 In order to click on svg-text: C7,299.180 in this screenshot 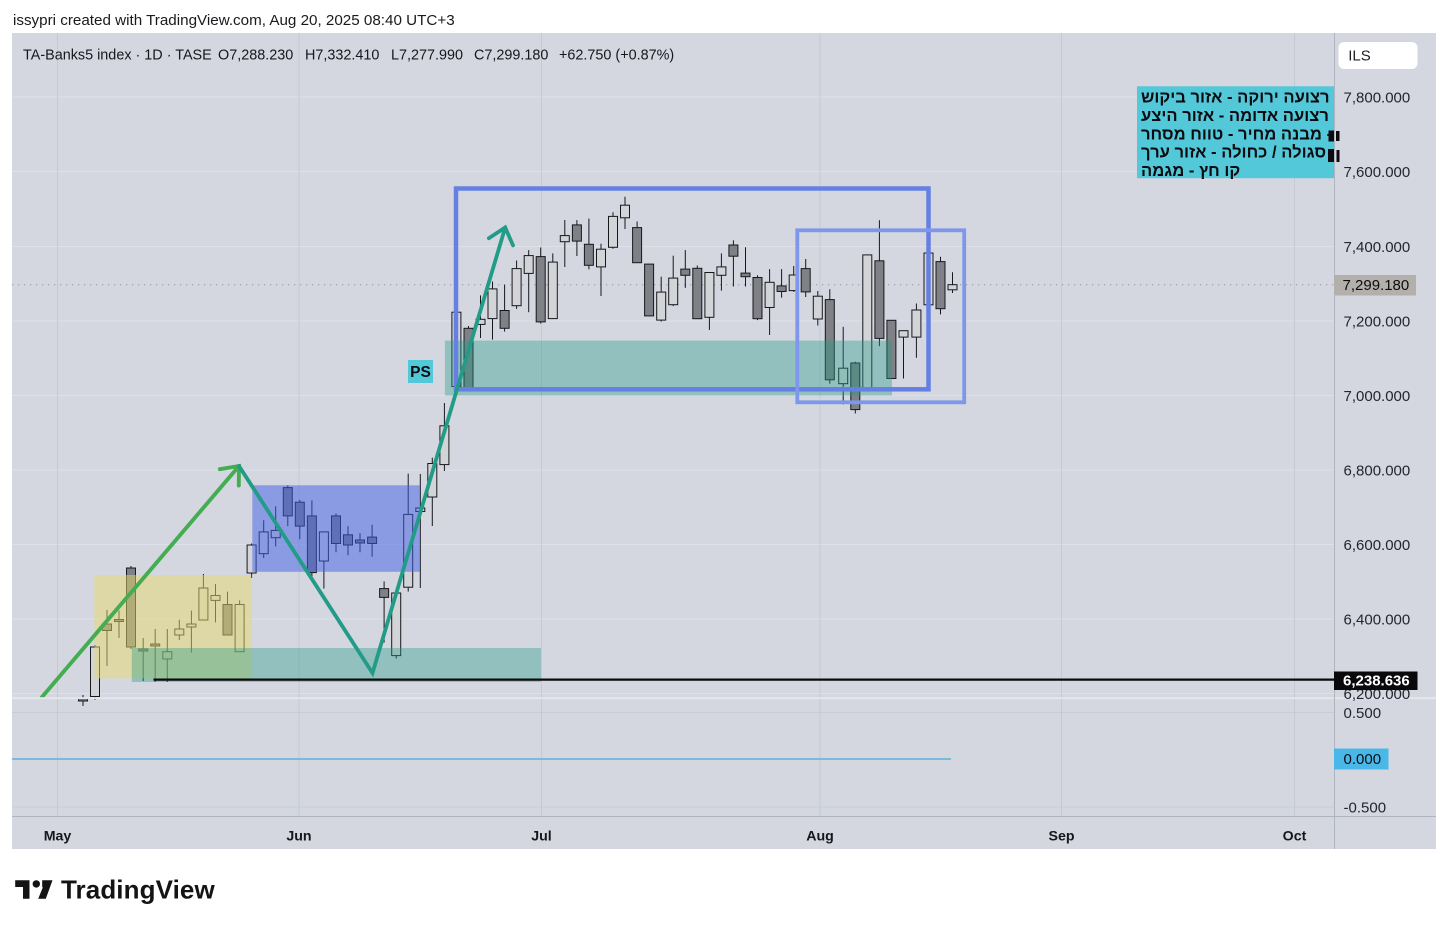, I will do `click(511, 55)`.